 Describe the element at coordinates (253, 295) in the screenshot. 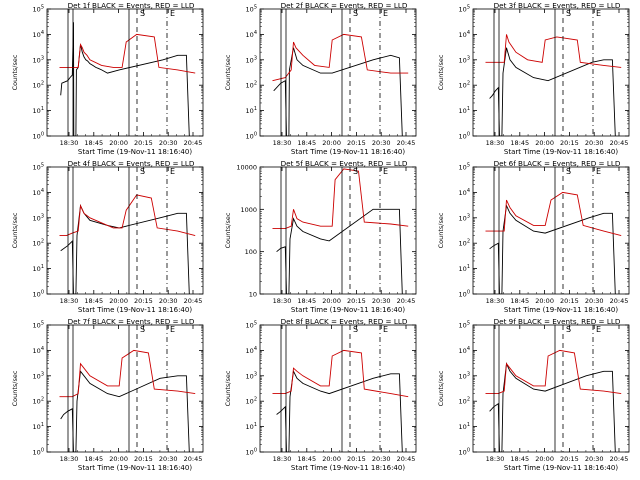

I see `y-tick-label: 10` at that location.